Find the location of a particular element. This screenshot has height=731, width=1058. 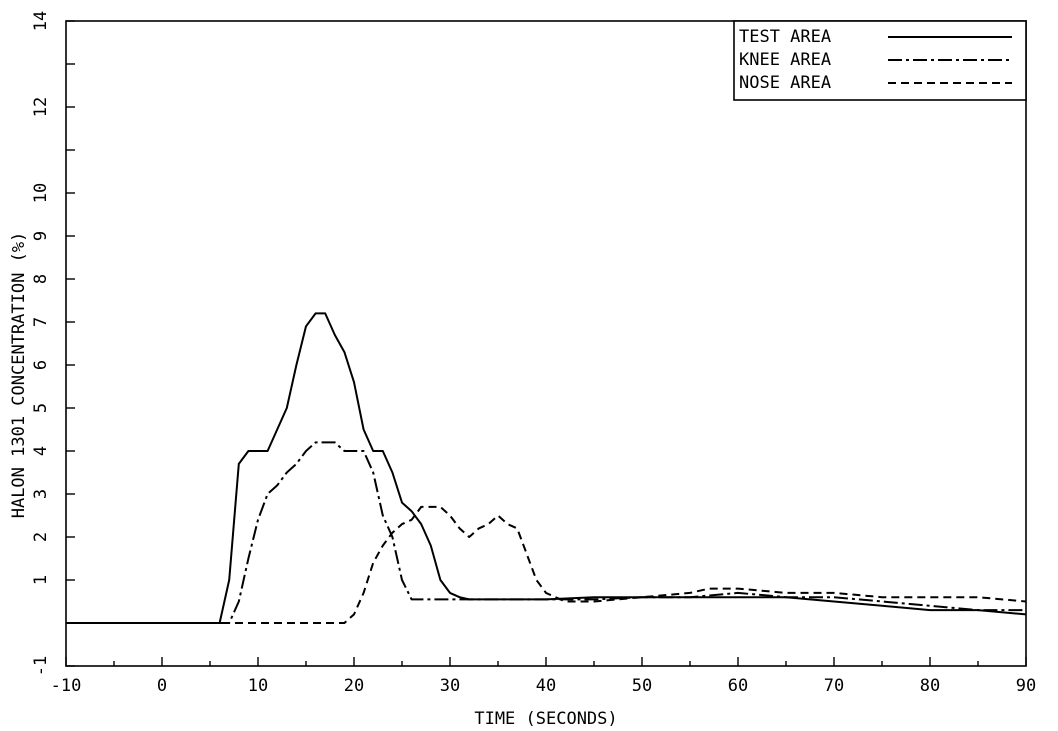

series-nose-area is located at coordinates (546, 564).